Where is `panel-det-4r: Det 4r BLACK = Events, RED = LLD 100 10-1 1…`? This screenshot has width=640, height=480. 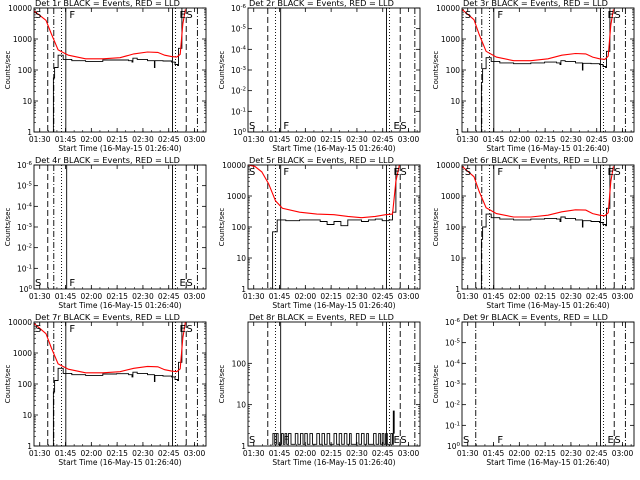
panel-det-4r: Det 4r BLACK = Events, RED = LLD 100 10-1 1… is located at coordinates (105, 232).